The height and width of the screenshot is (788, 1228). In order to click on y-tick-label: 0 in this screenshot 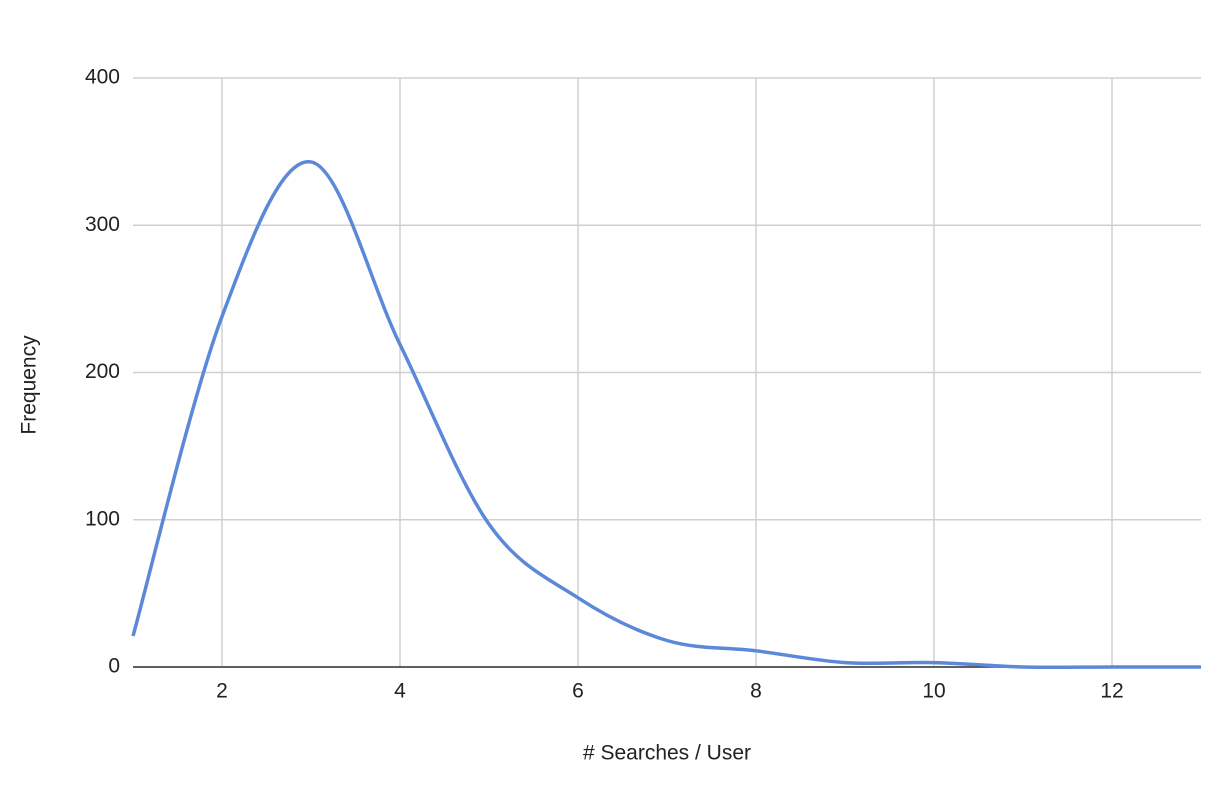, I will do `click(114, 666)`.